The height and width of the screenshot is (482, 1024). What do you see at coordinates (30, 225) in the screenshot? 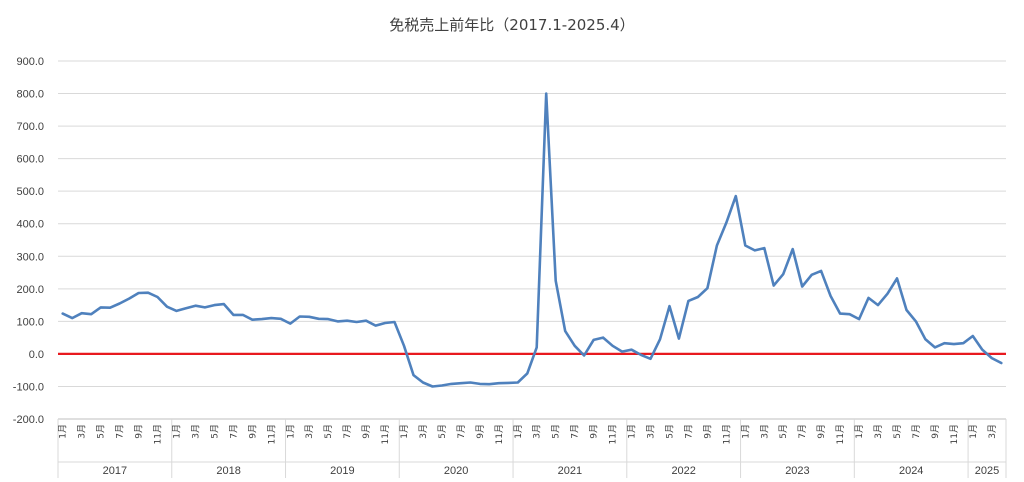
I see `y-tick-label: 400.0` at bounding box center [30, 225].